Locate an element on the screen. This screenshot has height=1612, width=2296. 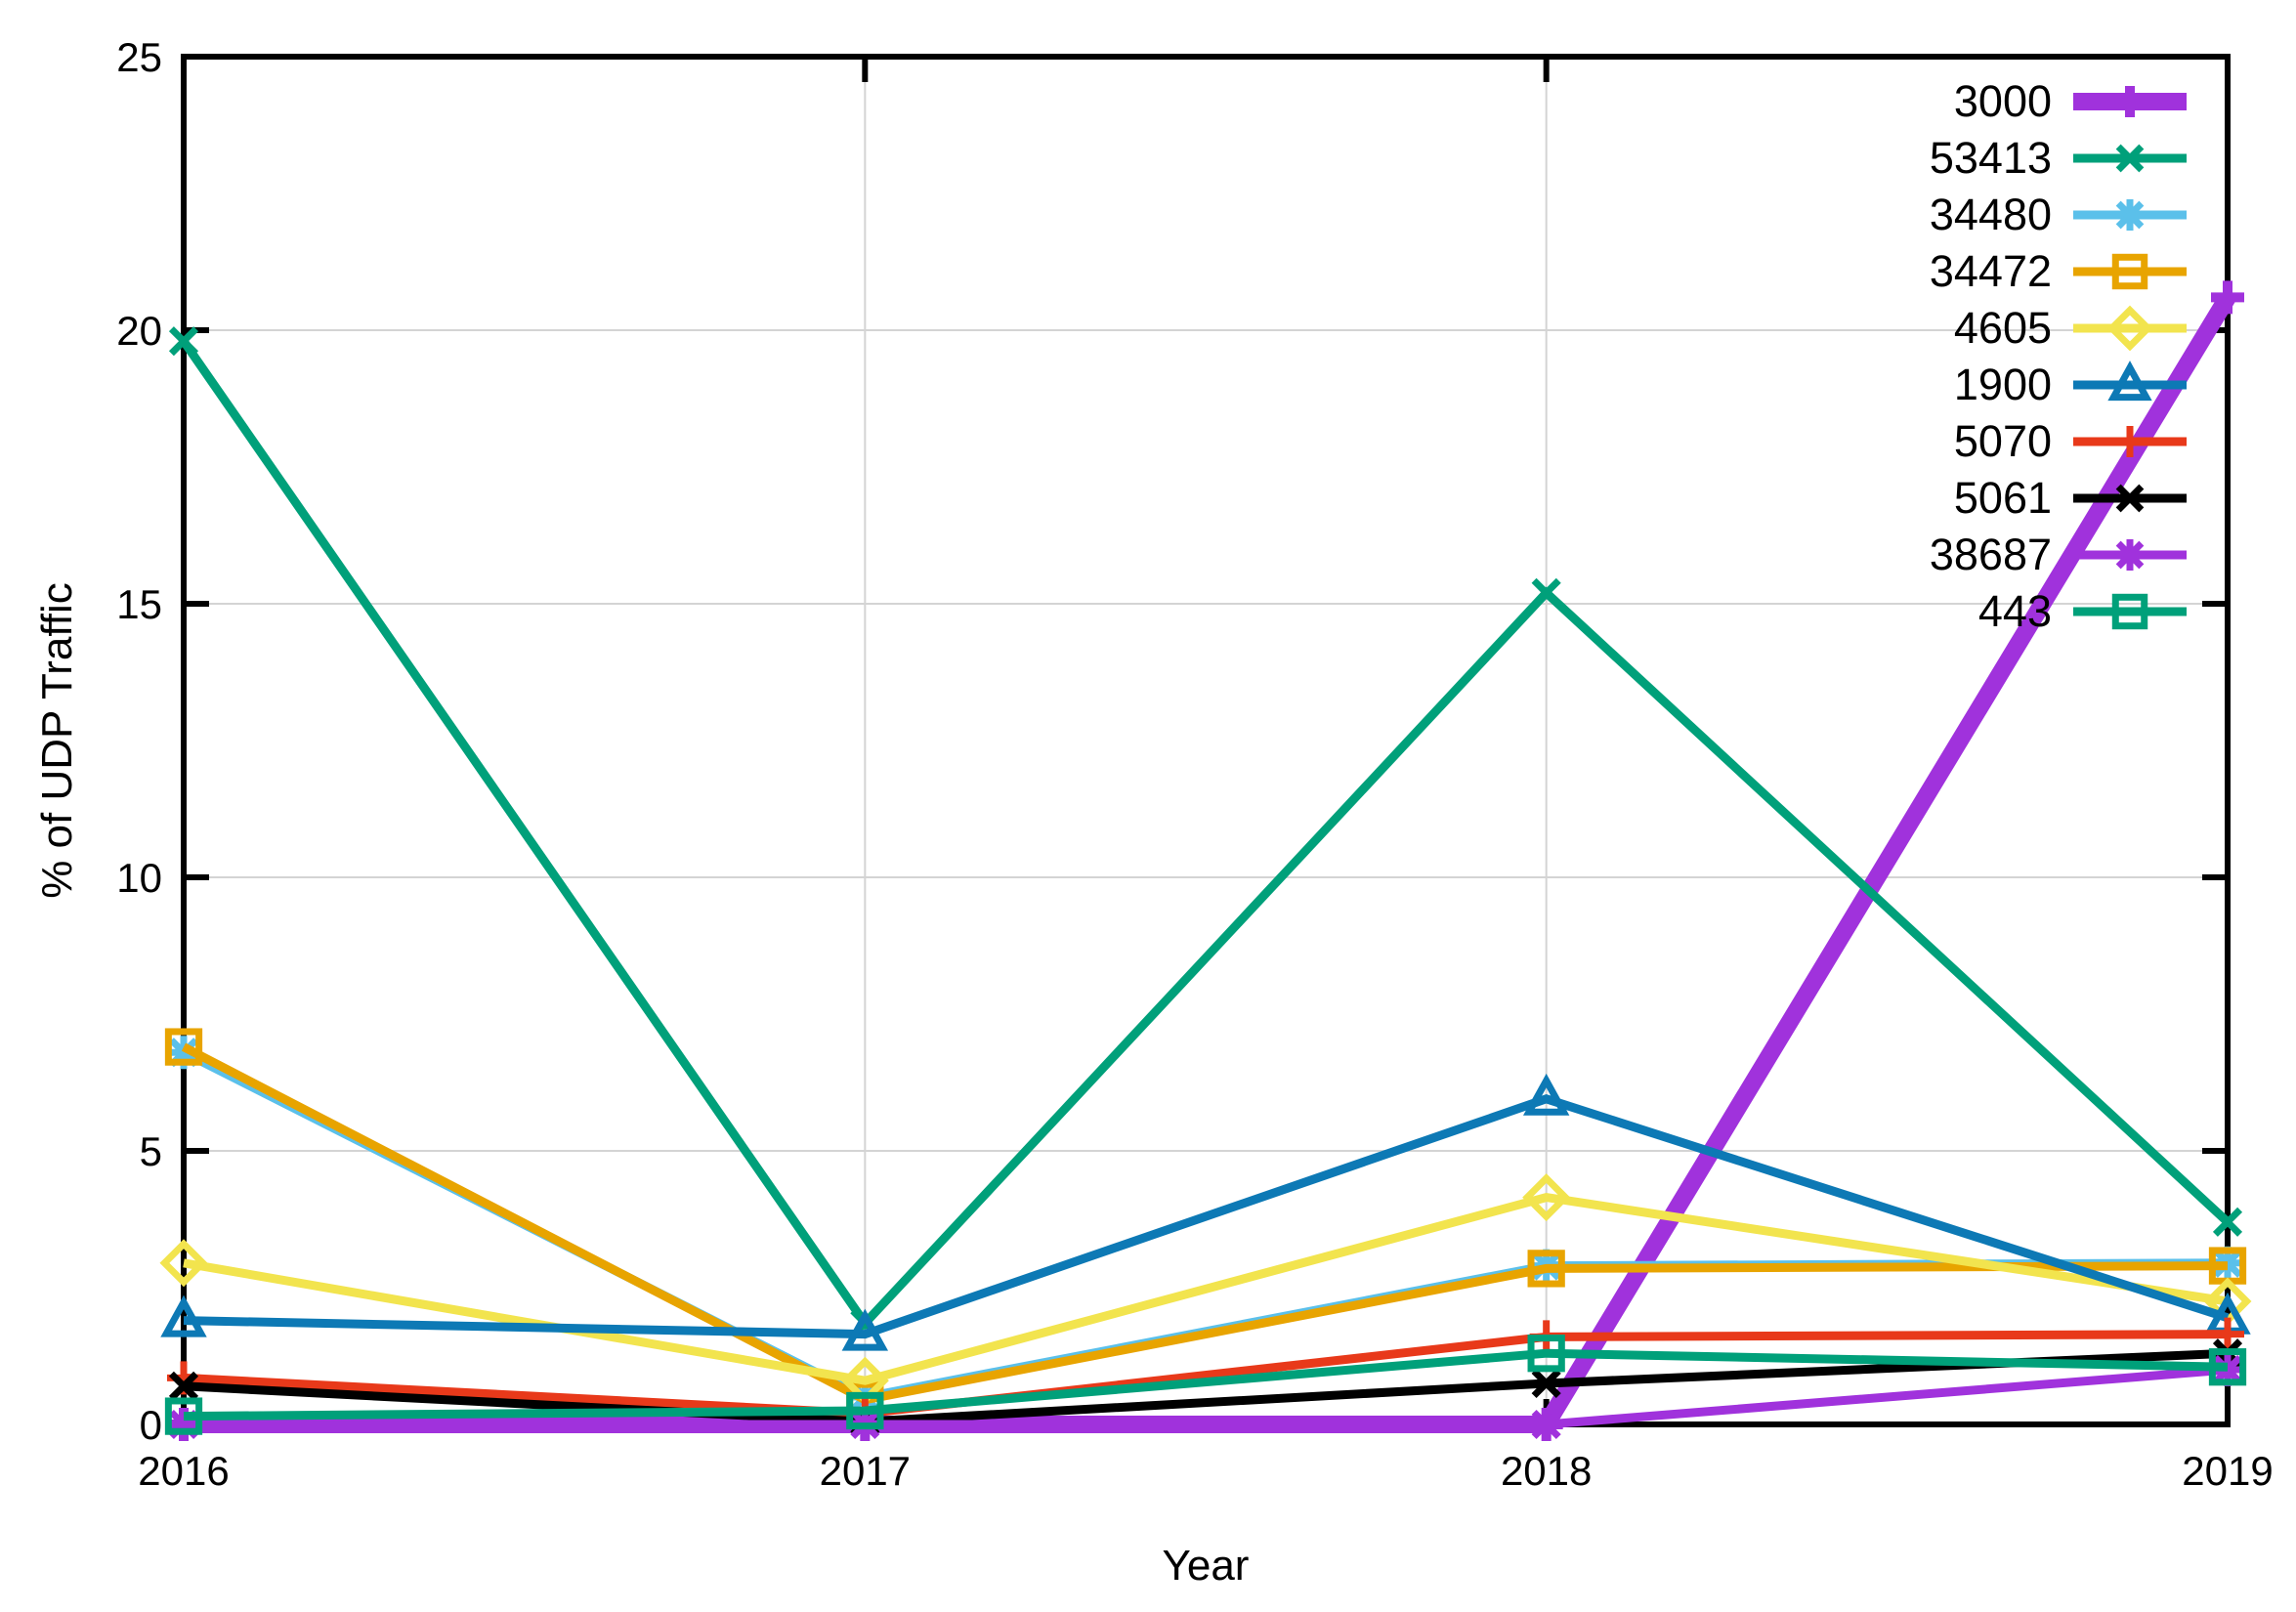
legend-label-34480: 34480 is located at coordinates (1991, 214).